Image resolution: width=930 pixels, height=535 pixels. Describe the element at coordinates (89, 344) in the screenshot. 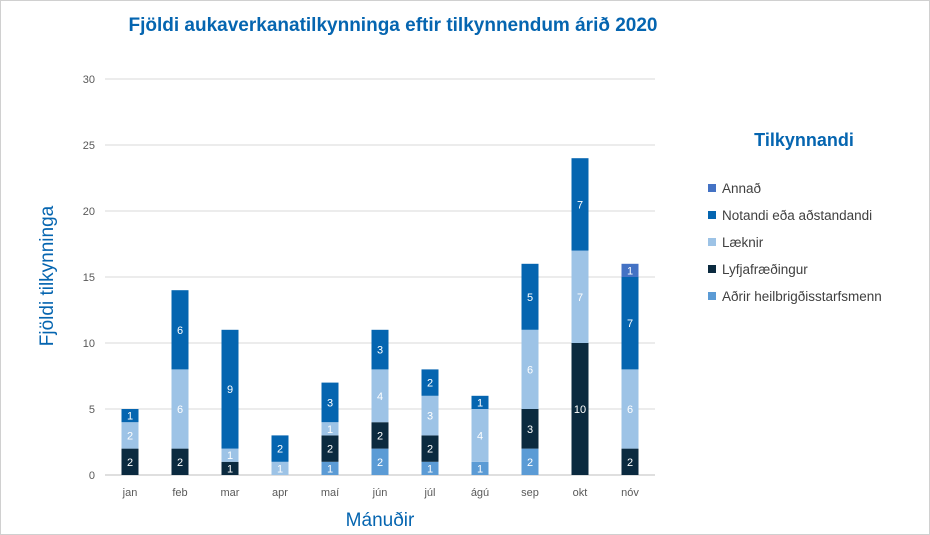

I see `y-tick-label: 10` at that location.